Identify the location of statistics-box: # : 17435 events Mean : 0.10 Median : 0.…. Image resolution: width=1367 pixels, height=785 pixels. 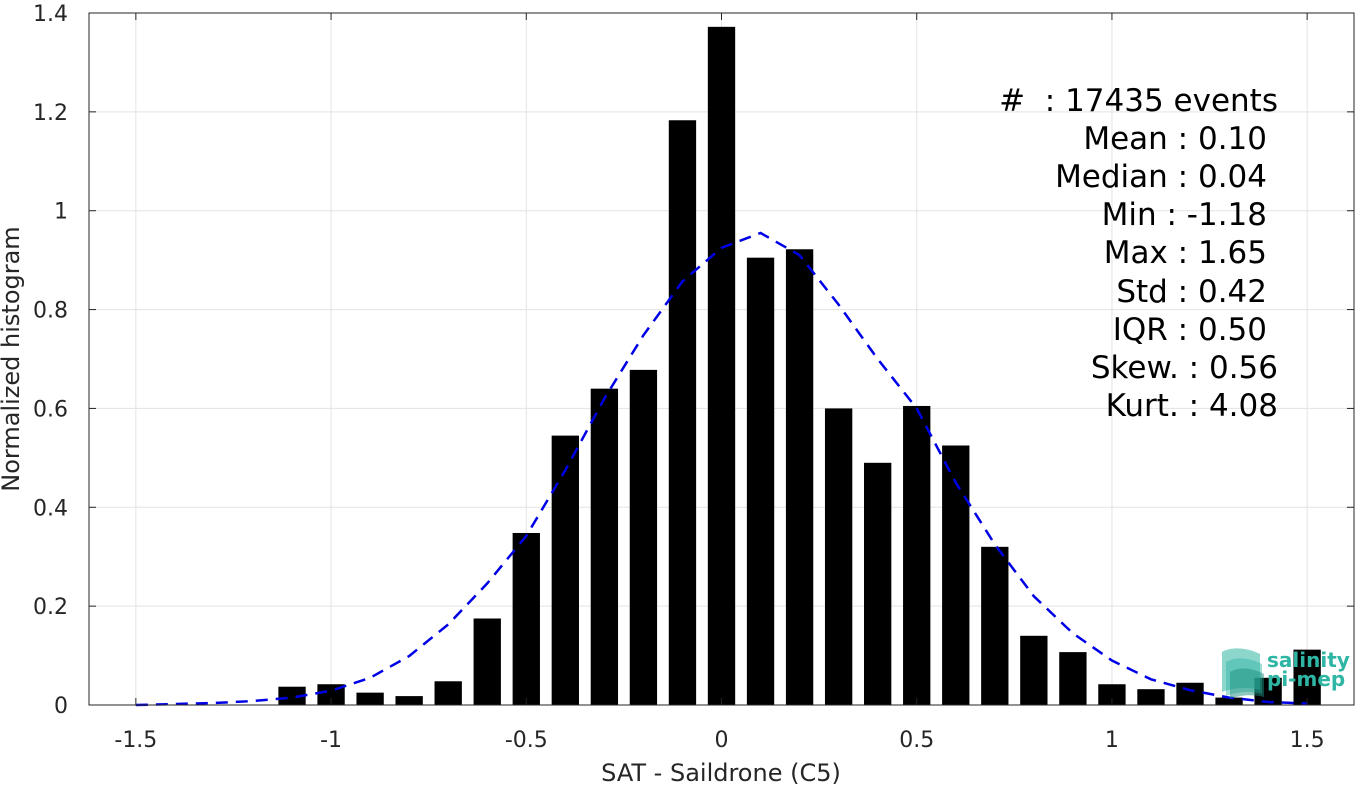
(1138, 253).